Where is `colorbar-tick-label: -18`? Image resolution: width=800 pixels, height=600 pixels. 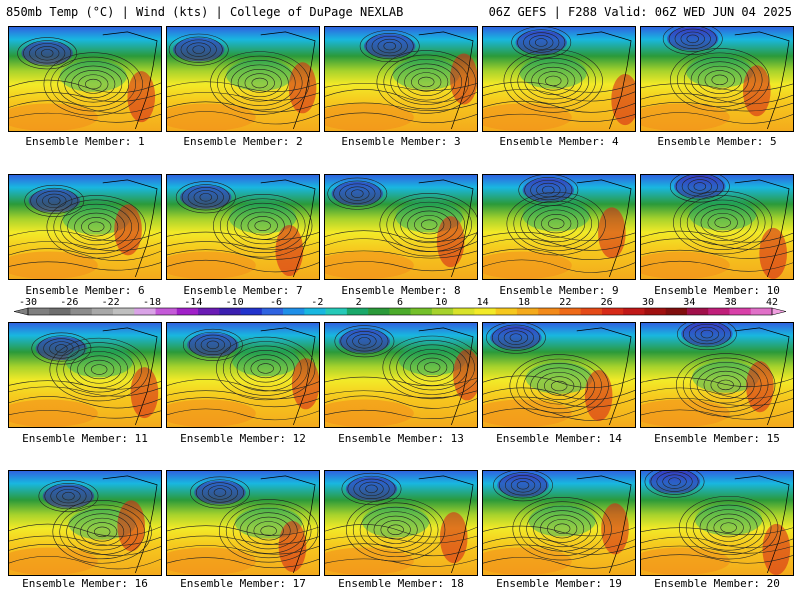
colorbar-tick-label: -18 is located at coordinates (152, 302).